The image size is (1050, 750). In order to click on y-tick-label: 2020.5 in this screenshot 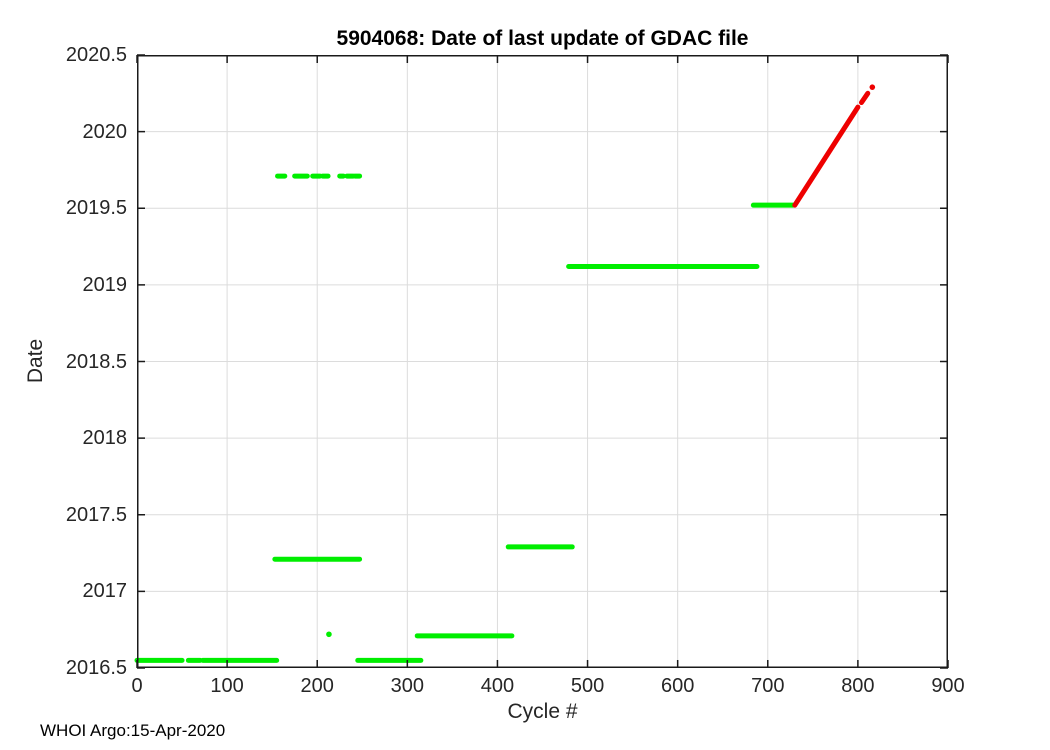, I will do `click(96, 55)`.